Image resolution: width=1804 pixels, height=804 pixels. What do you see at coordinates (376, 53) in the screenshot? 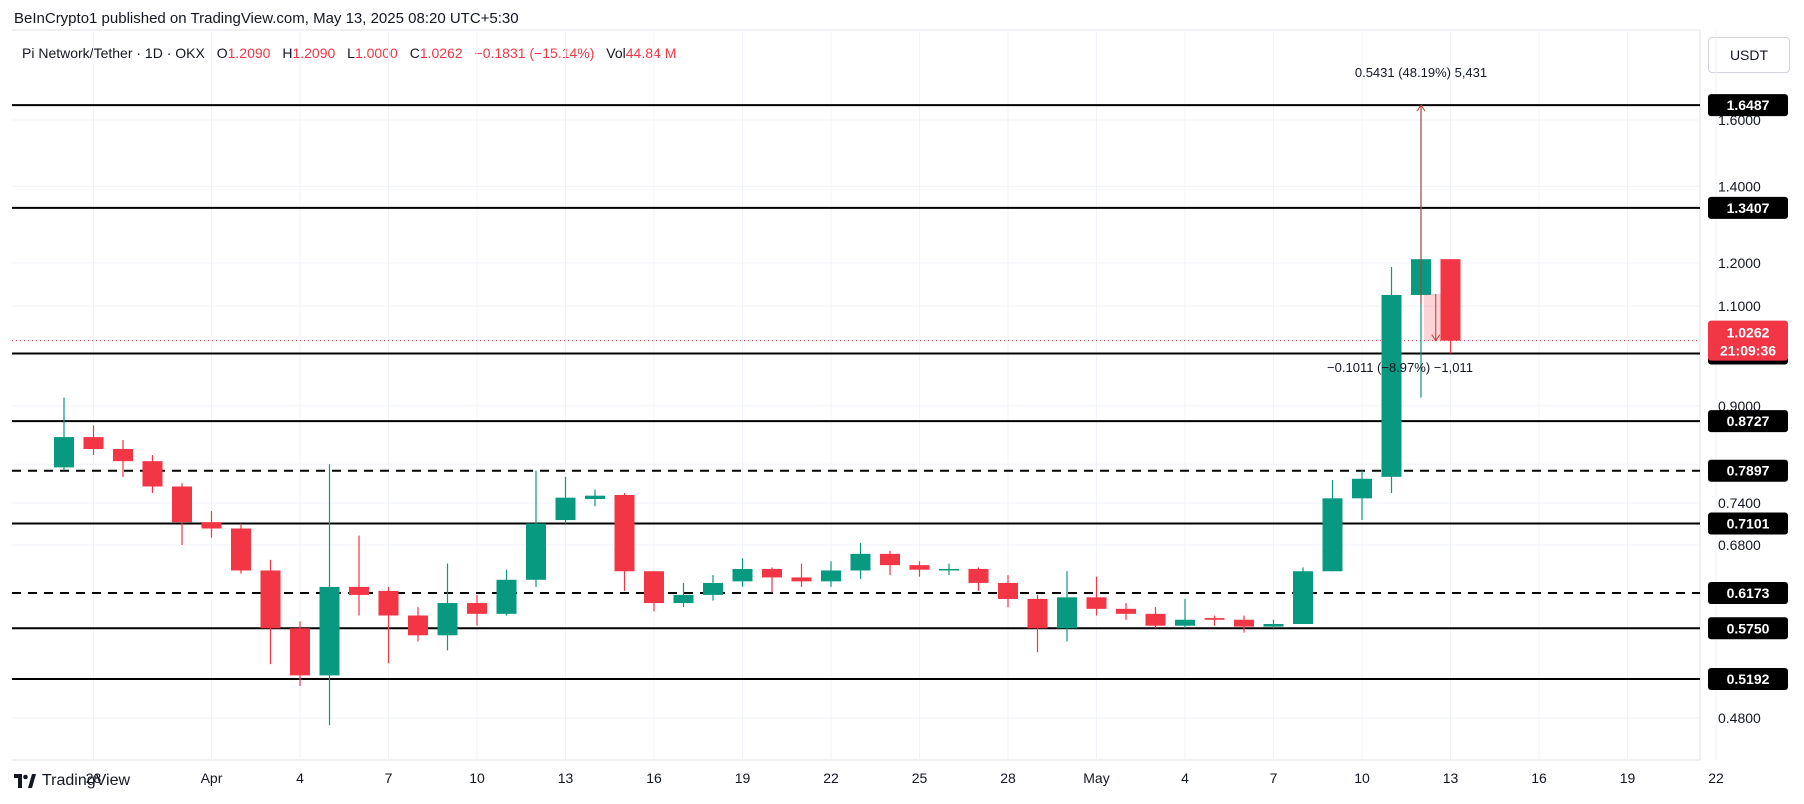
I see `low-value: 1.0000` at bounding box center [376, 53].